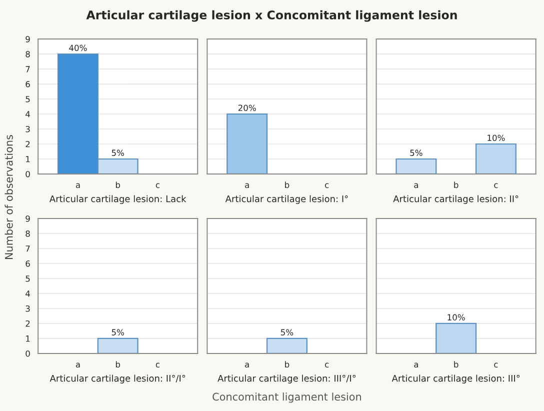 This screenshot has width=544, height=411. Describe the element at coordinates (456, 379) in the screenshot. I see `x-axis-title: Articular cartilage lesion: III°` at that location.